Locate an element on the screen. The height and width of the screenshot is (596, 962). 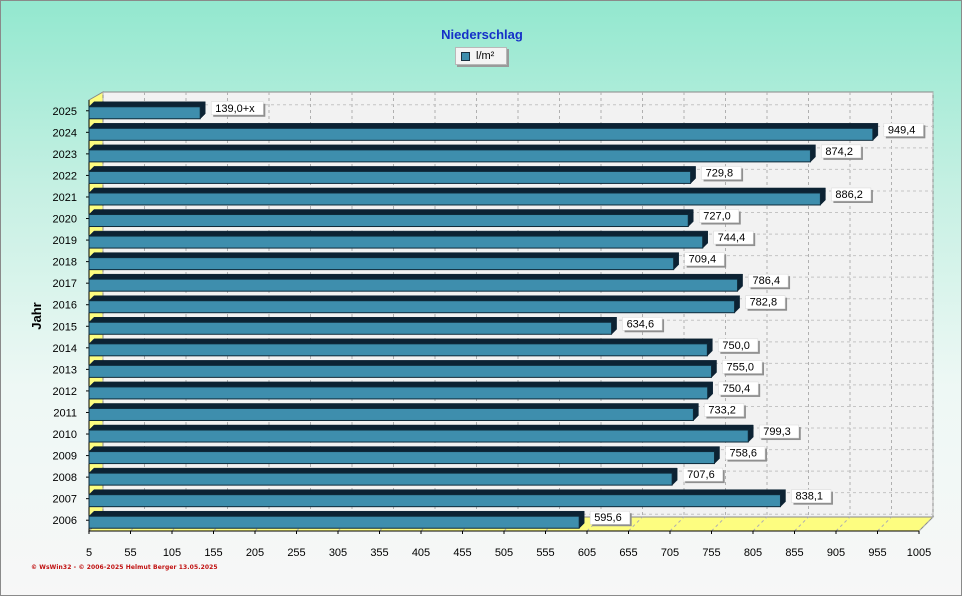
x-tick-label: 105 is located at coordinates (172, 553).